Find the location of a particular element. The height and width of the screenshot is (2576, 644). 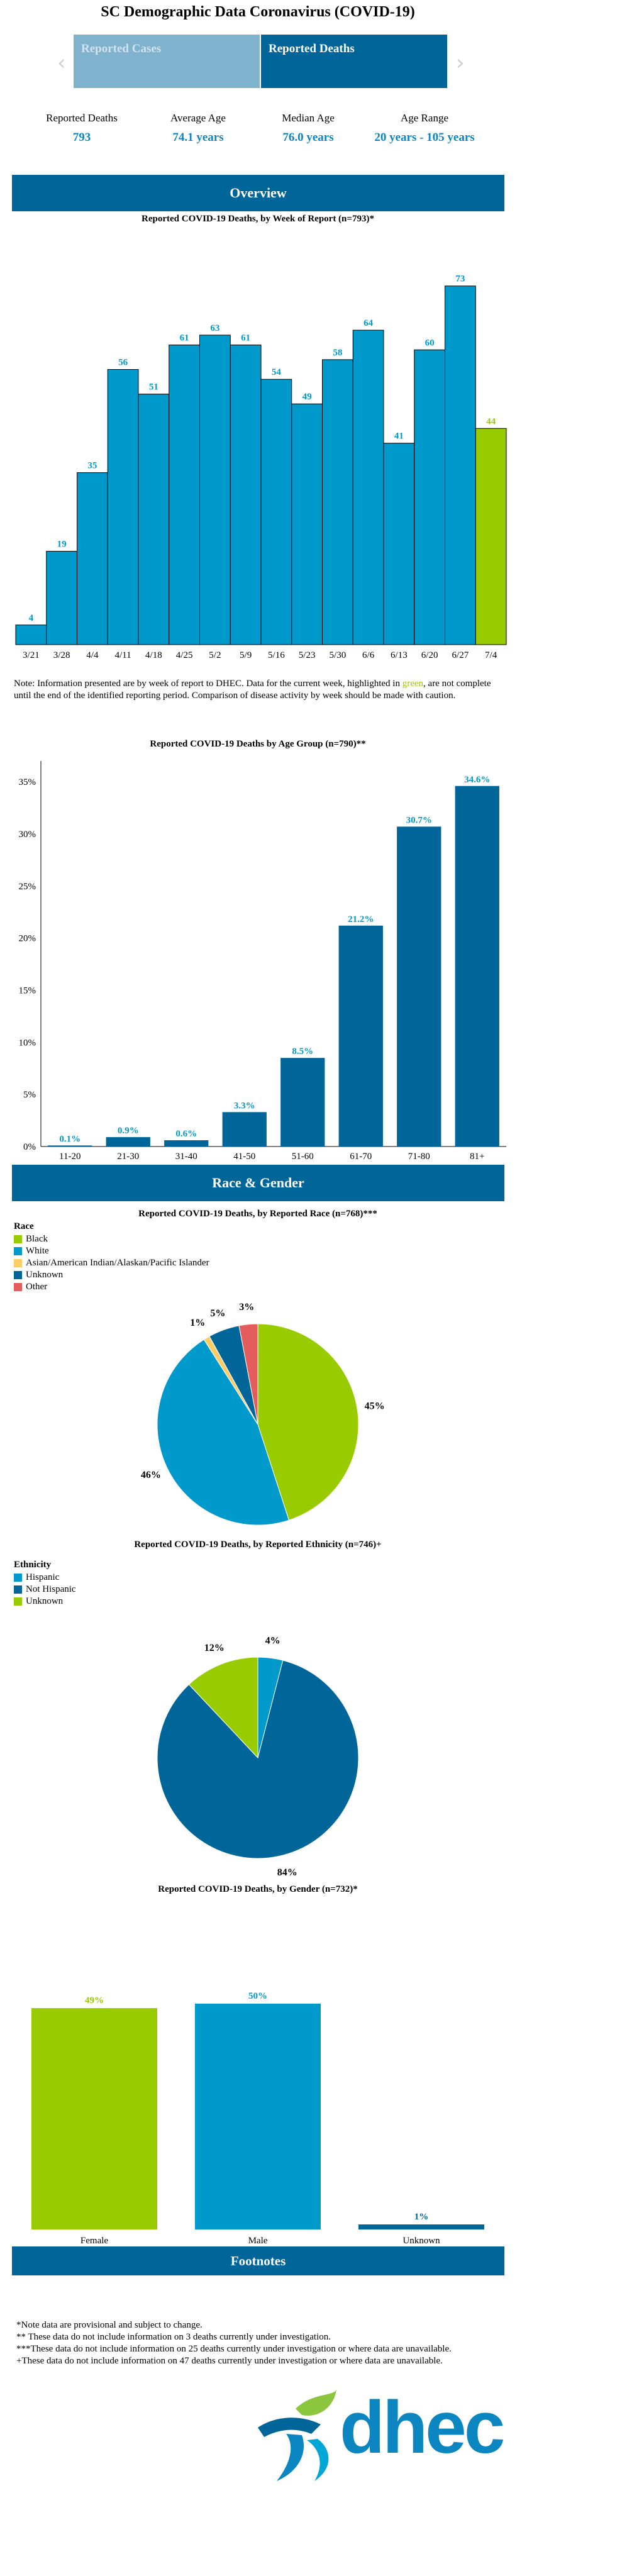

legend-label: White is located at coordinates (37, 1251).